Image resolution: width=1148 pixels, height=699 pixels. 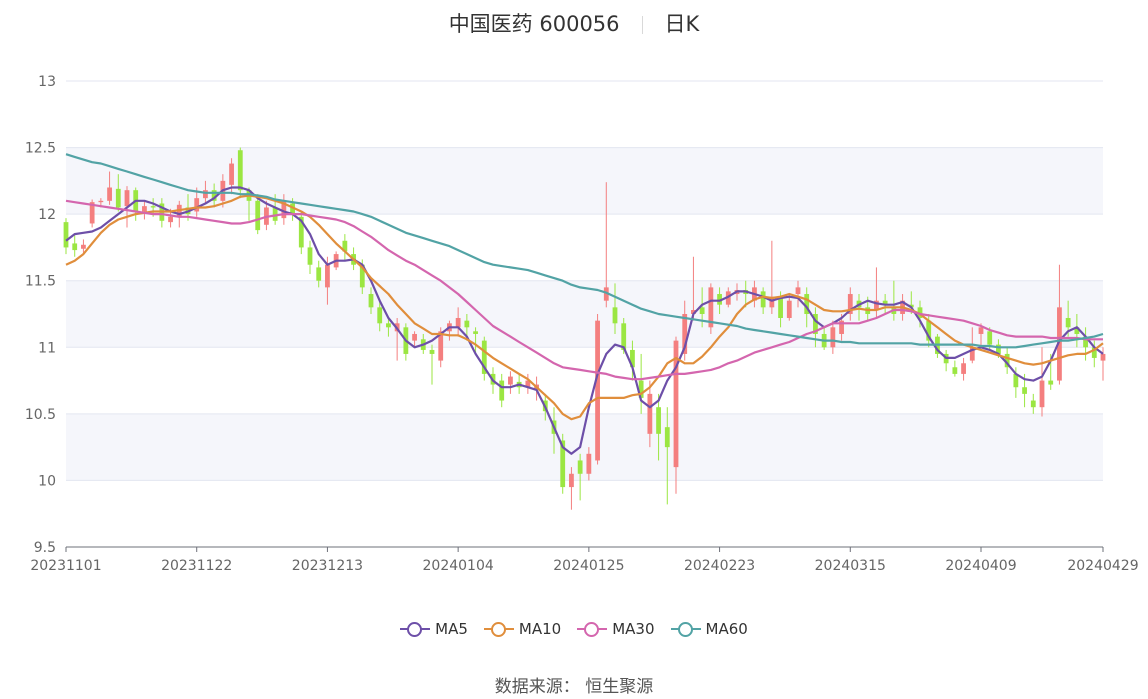 What do you see at coordinates (434, 629) in the screenshot?
I see `legend-item-ma5: MA5` at bounding box center [434, 629].